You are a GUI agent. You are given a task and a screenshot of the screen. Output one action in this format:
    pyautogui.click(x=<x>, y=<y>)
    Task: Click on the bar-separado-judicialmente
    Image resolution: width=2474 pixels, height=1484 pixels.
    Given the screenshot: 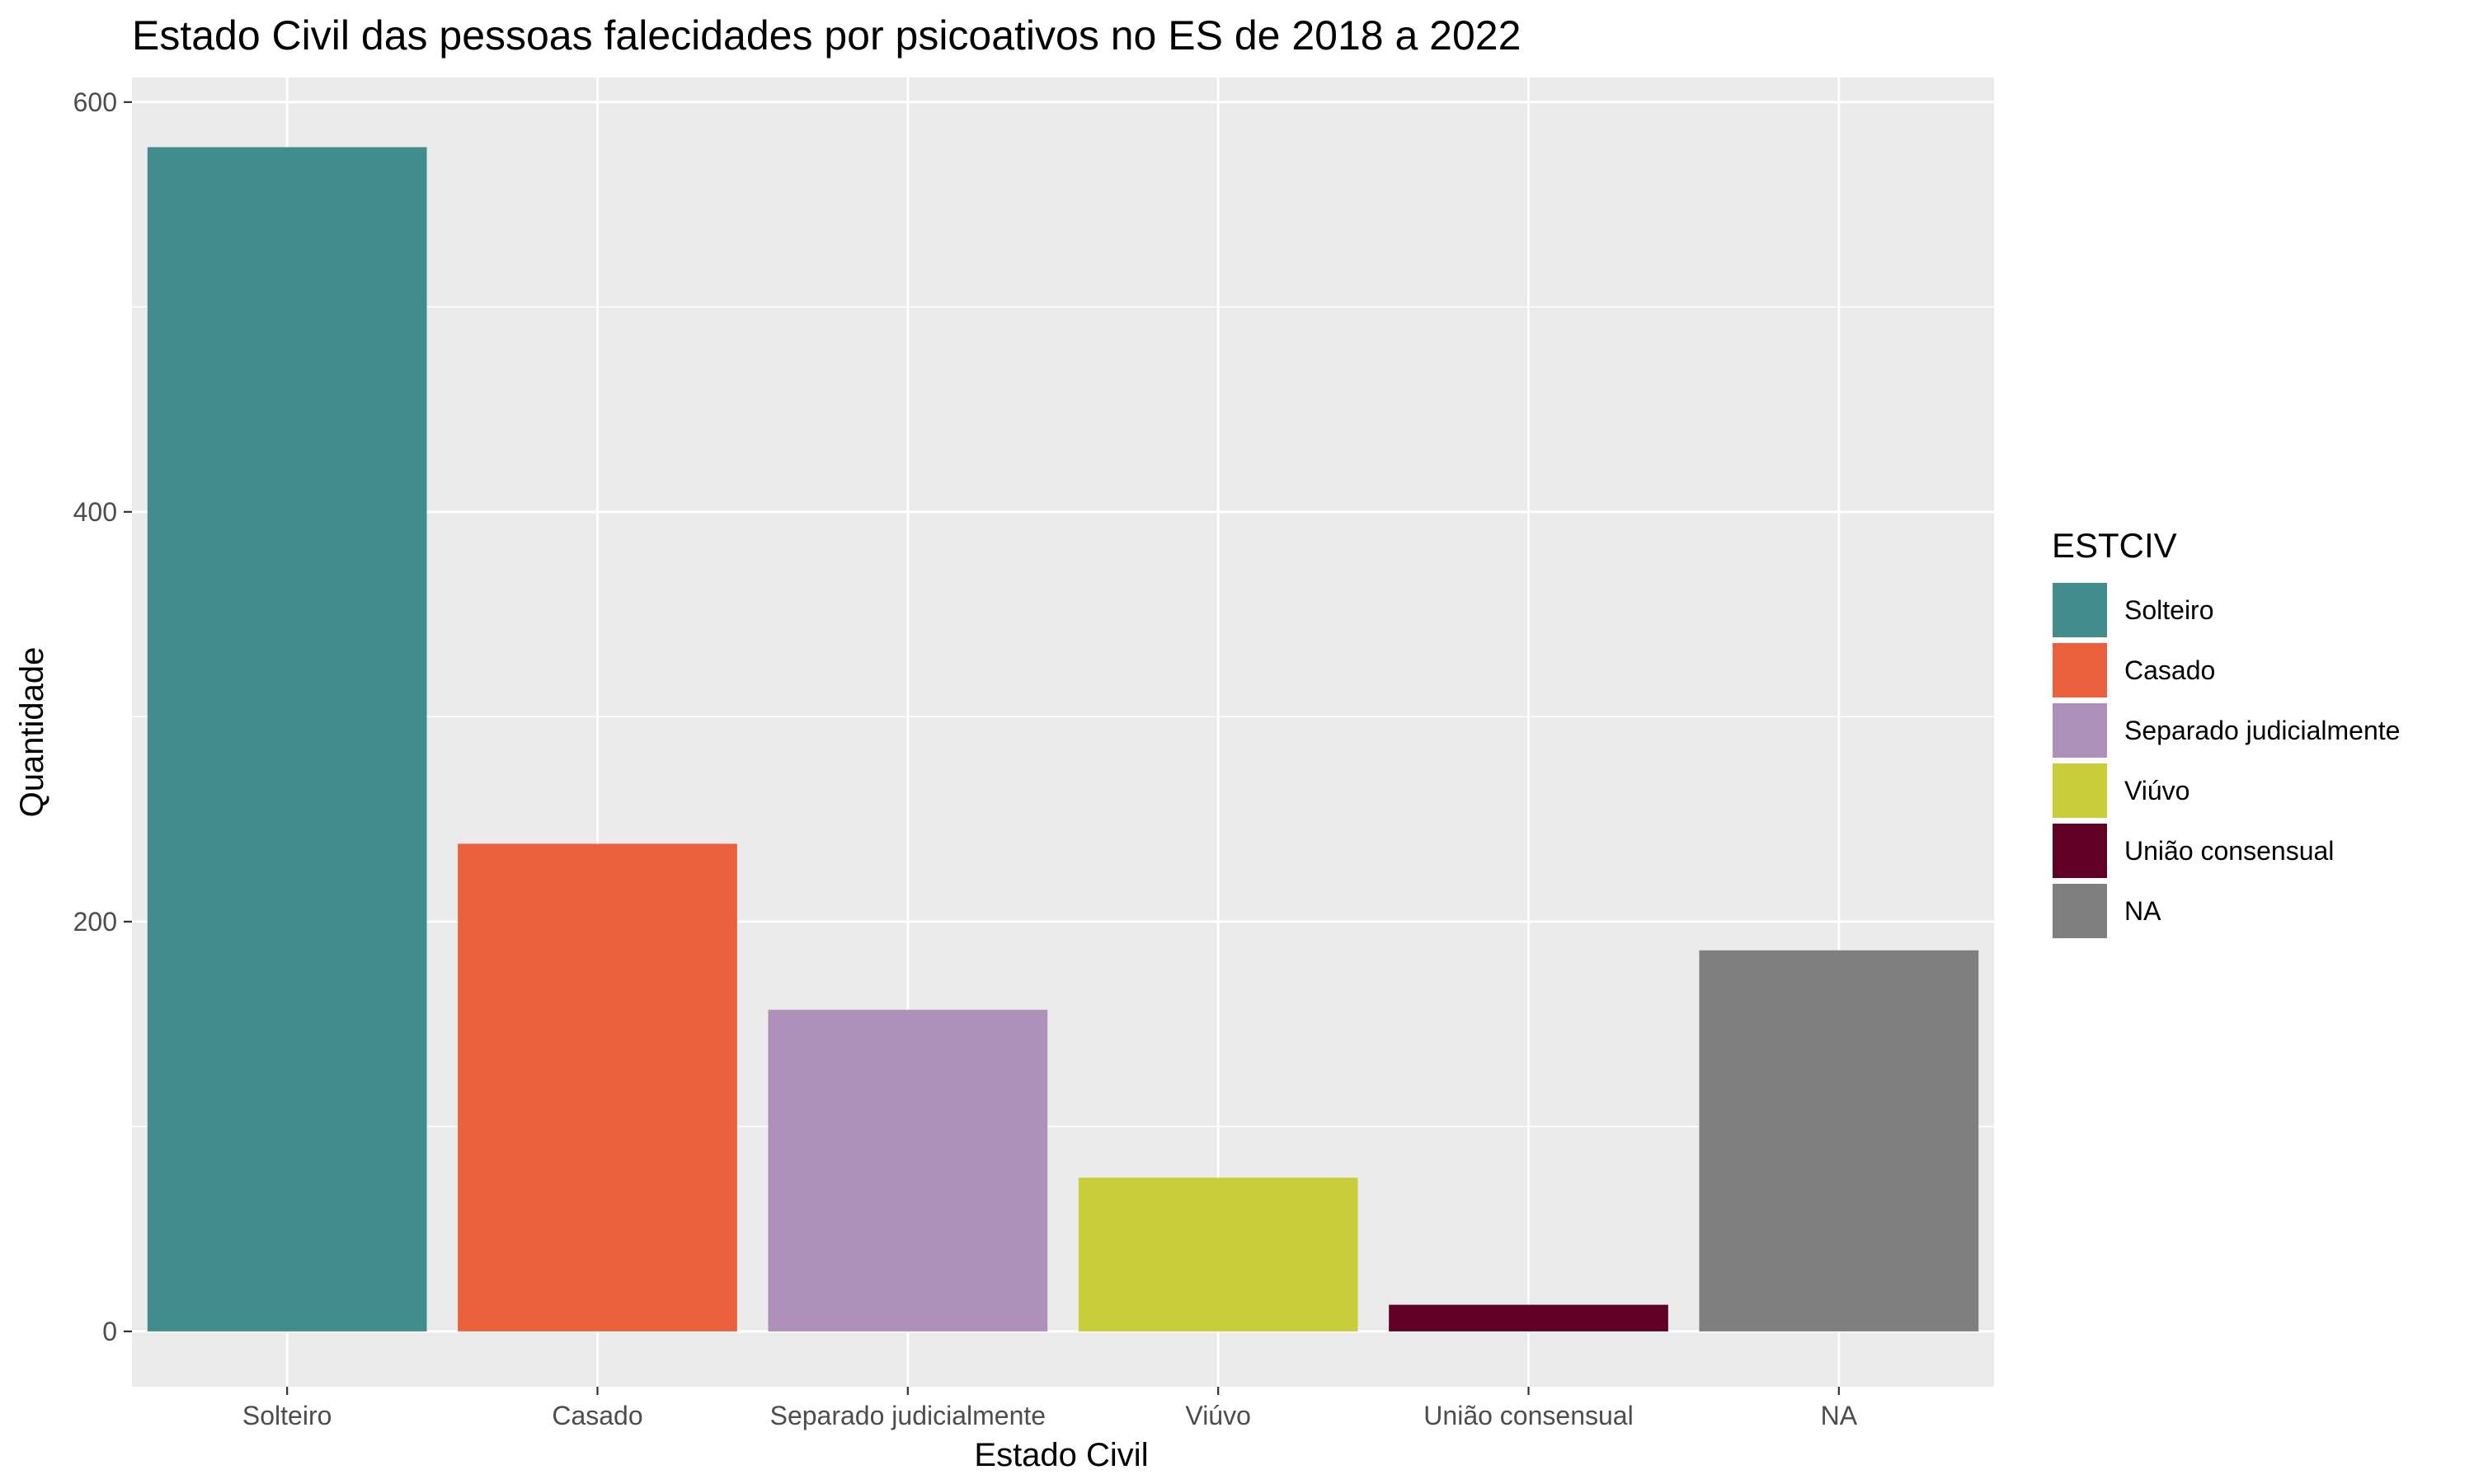 What is the action you would take?
    pyautogui.click(x=908, y=1170)
    